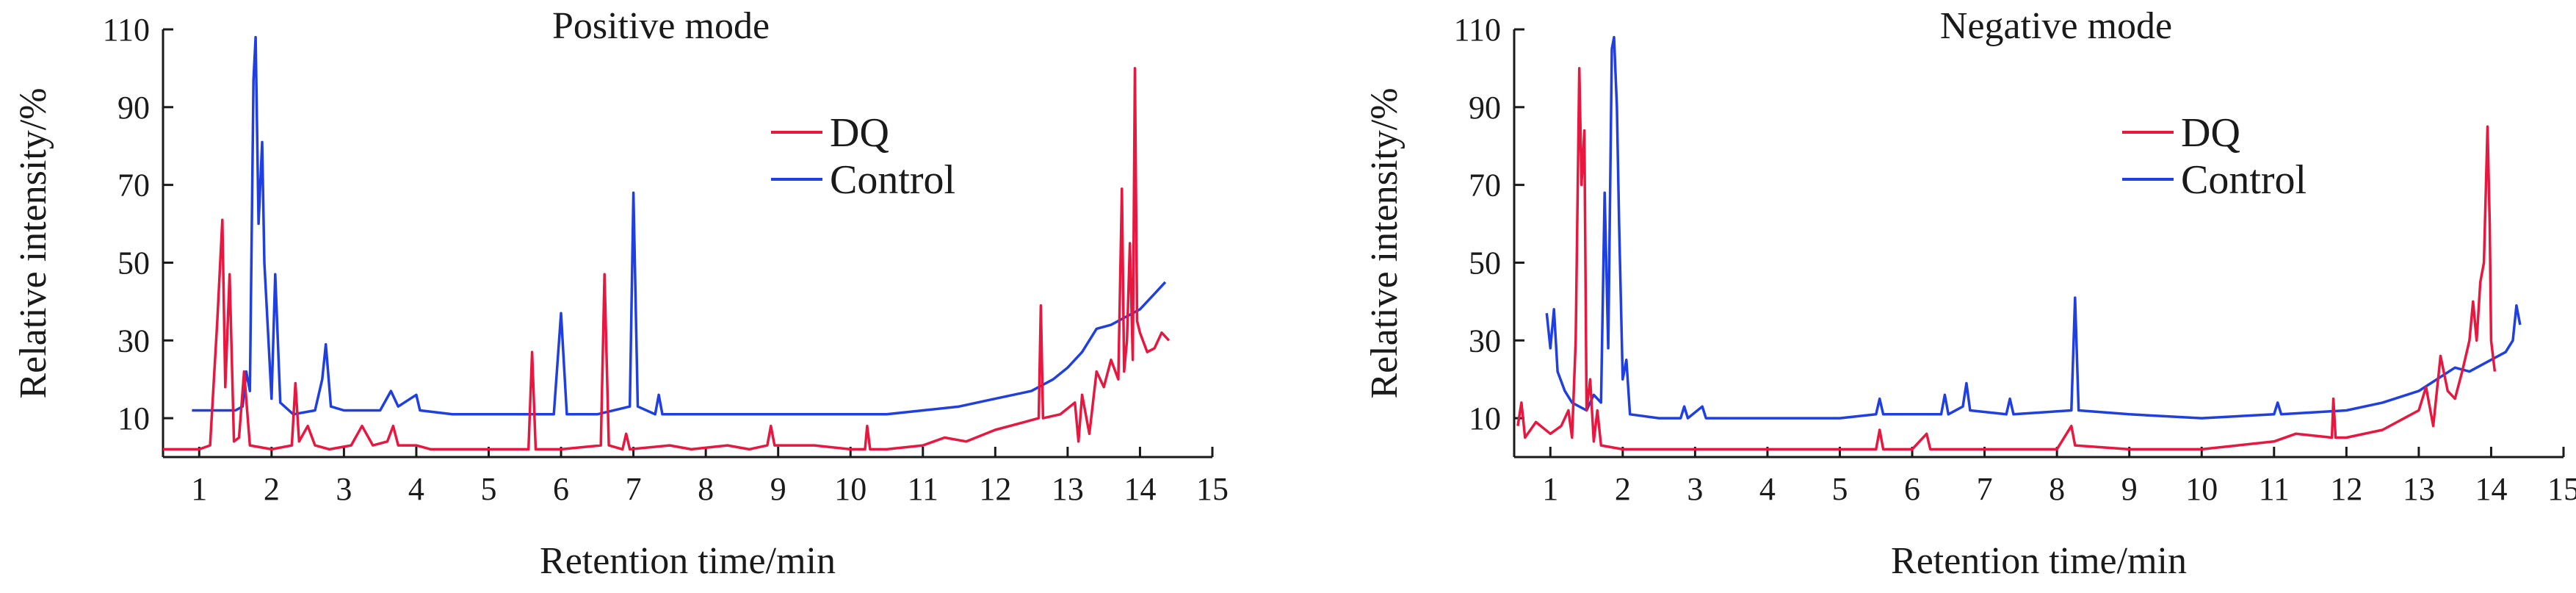  What do you see at coordinates (1695, 489) in the screenshot?
I see `chart-2-x-tick-label: 3` at bounding box center [1695, 489].